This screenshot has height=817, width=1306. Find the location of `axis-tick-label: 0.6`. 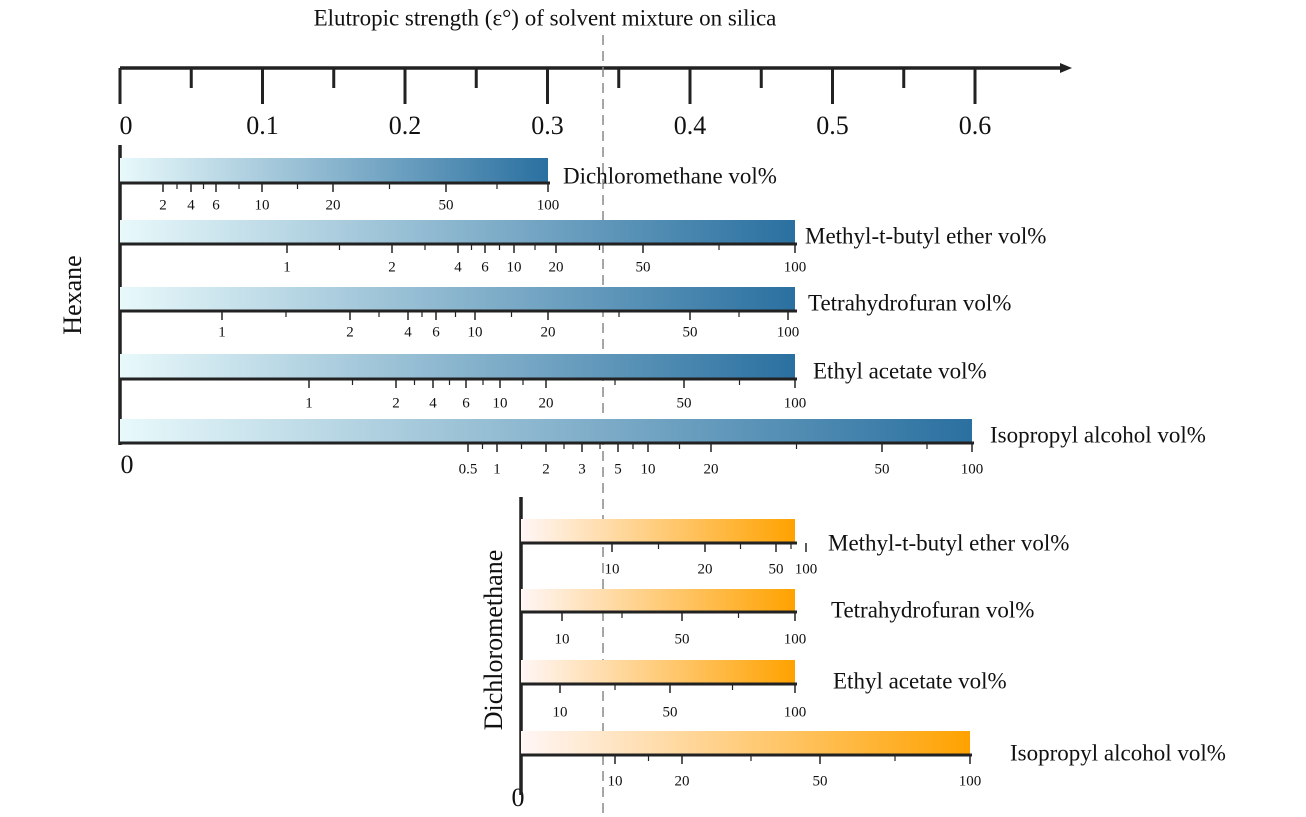

axis-tick-label: 0.6 is located at coordinates (975, 125).